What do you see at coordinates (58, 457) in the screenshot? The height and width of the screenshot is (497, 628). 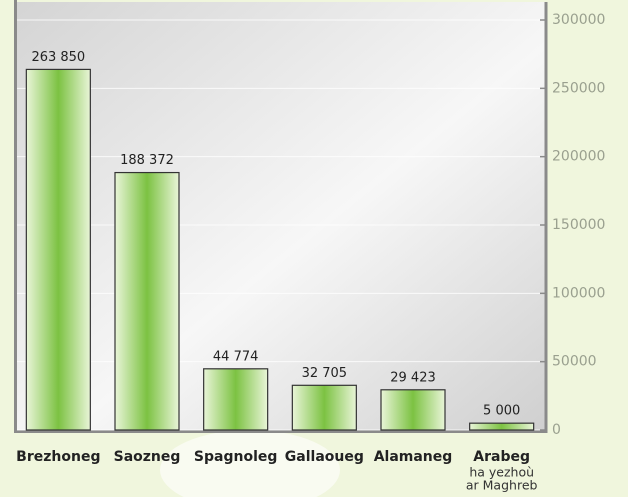 I see `x-tick-label: Brezhoneg` at bounding box center [58, 457].